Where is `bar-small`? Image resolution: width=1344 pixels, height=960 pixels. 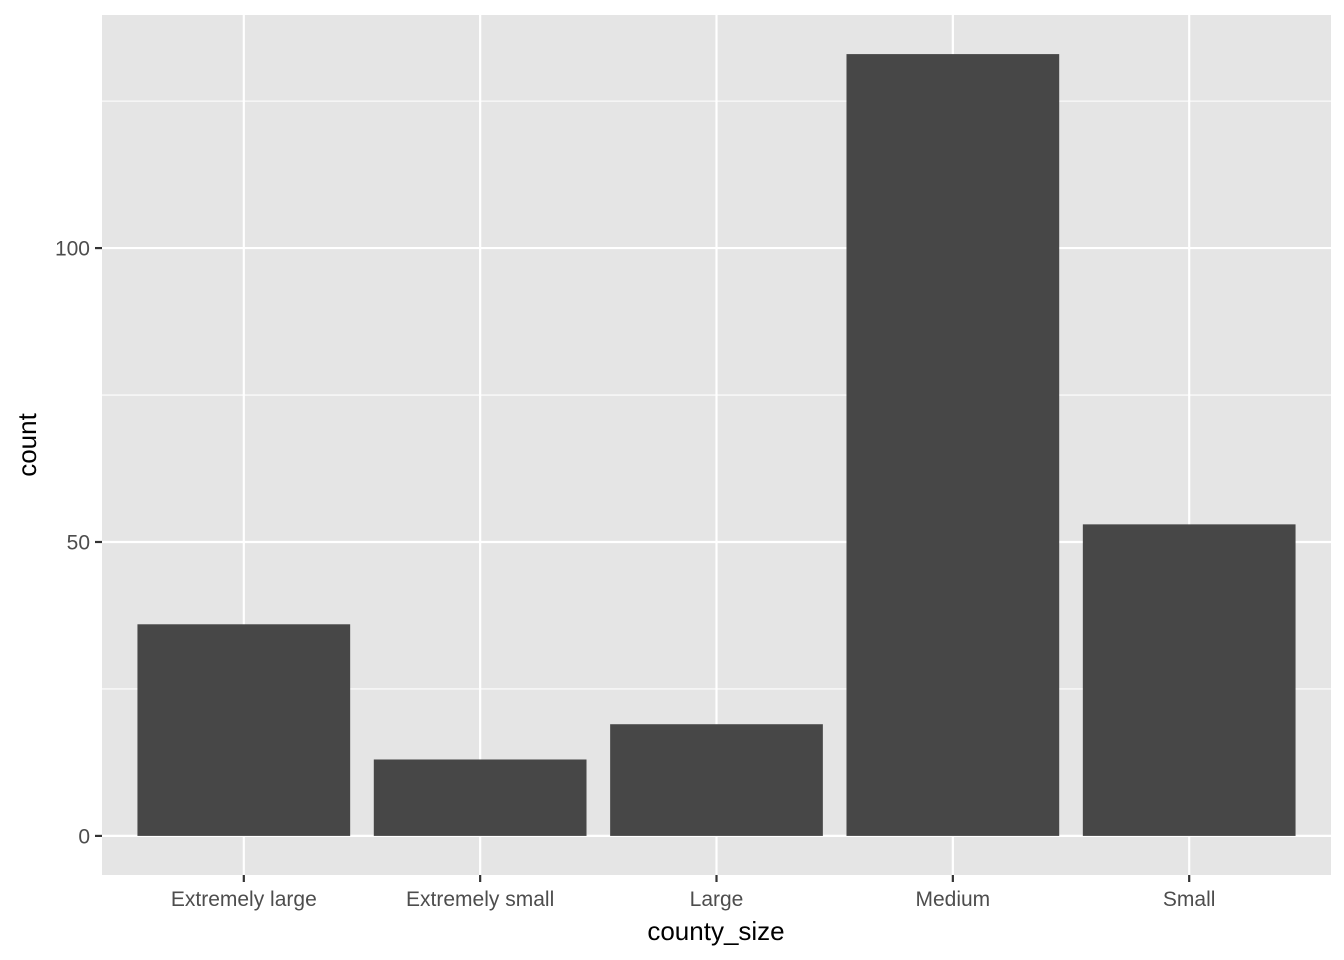 bar-small is located at coordinates (1189, 680).